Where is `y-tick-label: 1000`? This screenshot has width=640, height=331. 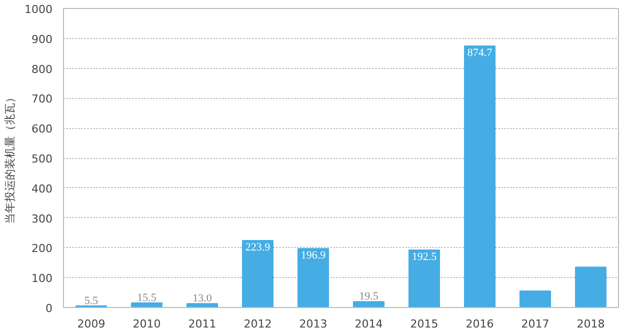 y-tick-label: 1000 is located at coordinates (38, 9).